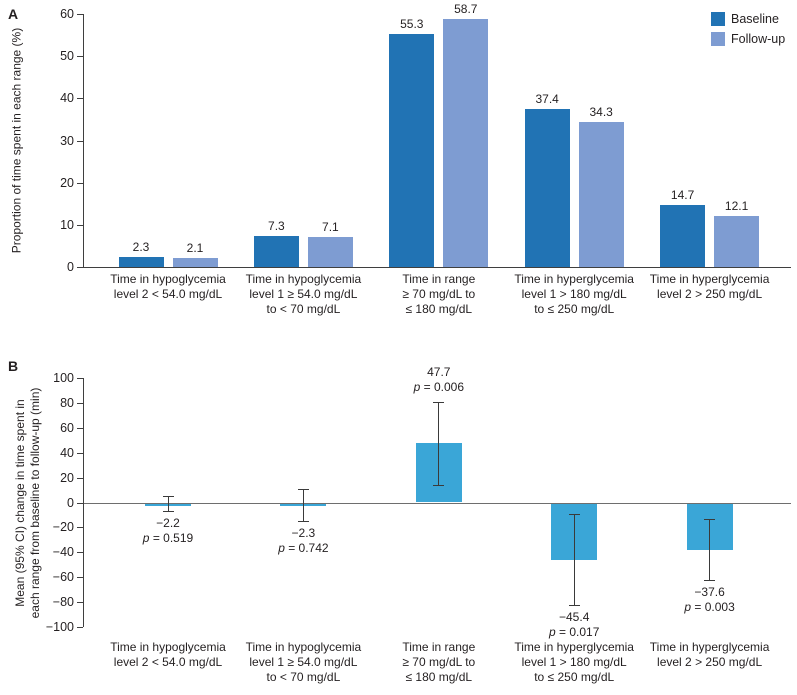 This screenshot has width=797, height=695. What do you see at coordinates (67, 14) in the screenshot?
I see `y-tick-label-a: 60` at bounding box center [67, 14].